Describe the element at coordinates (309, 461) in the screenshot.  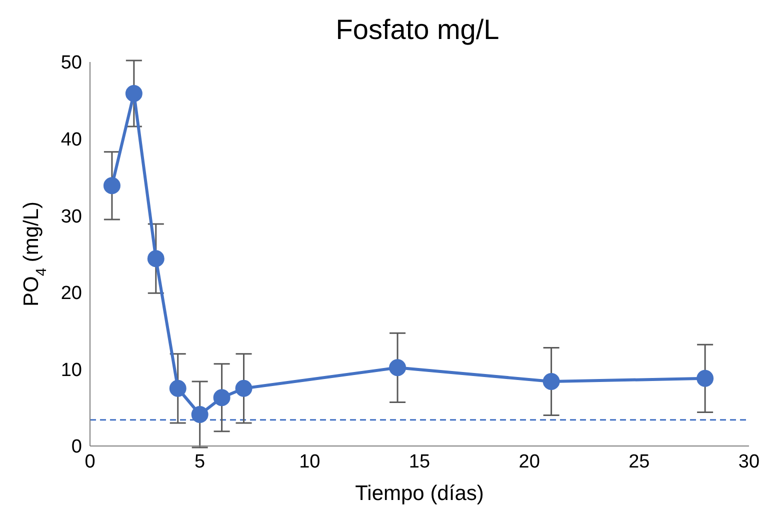
I see `x-tick-label: 10` at that location.